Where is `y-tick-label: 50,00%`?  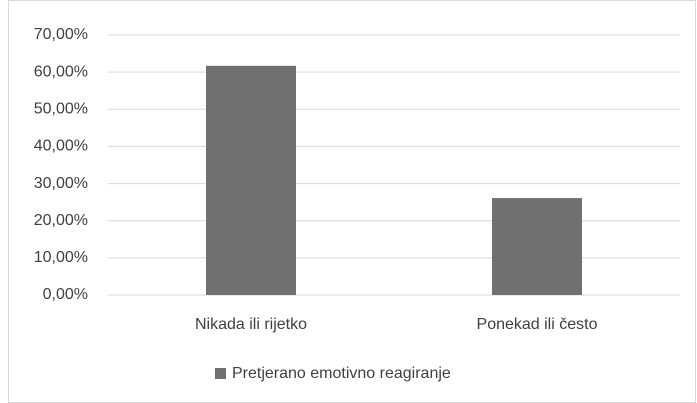 y-tick-label: 50,00% is located at coordinates (61, 109).